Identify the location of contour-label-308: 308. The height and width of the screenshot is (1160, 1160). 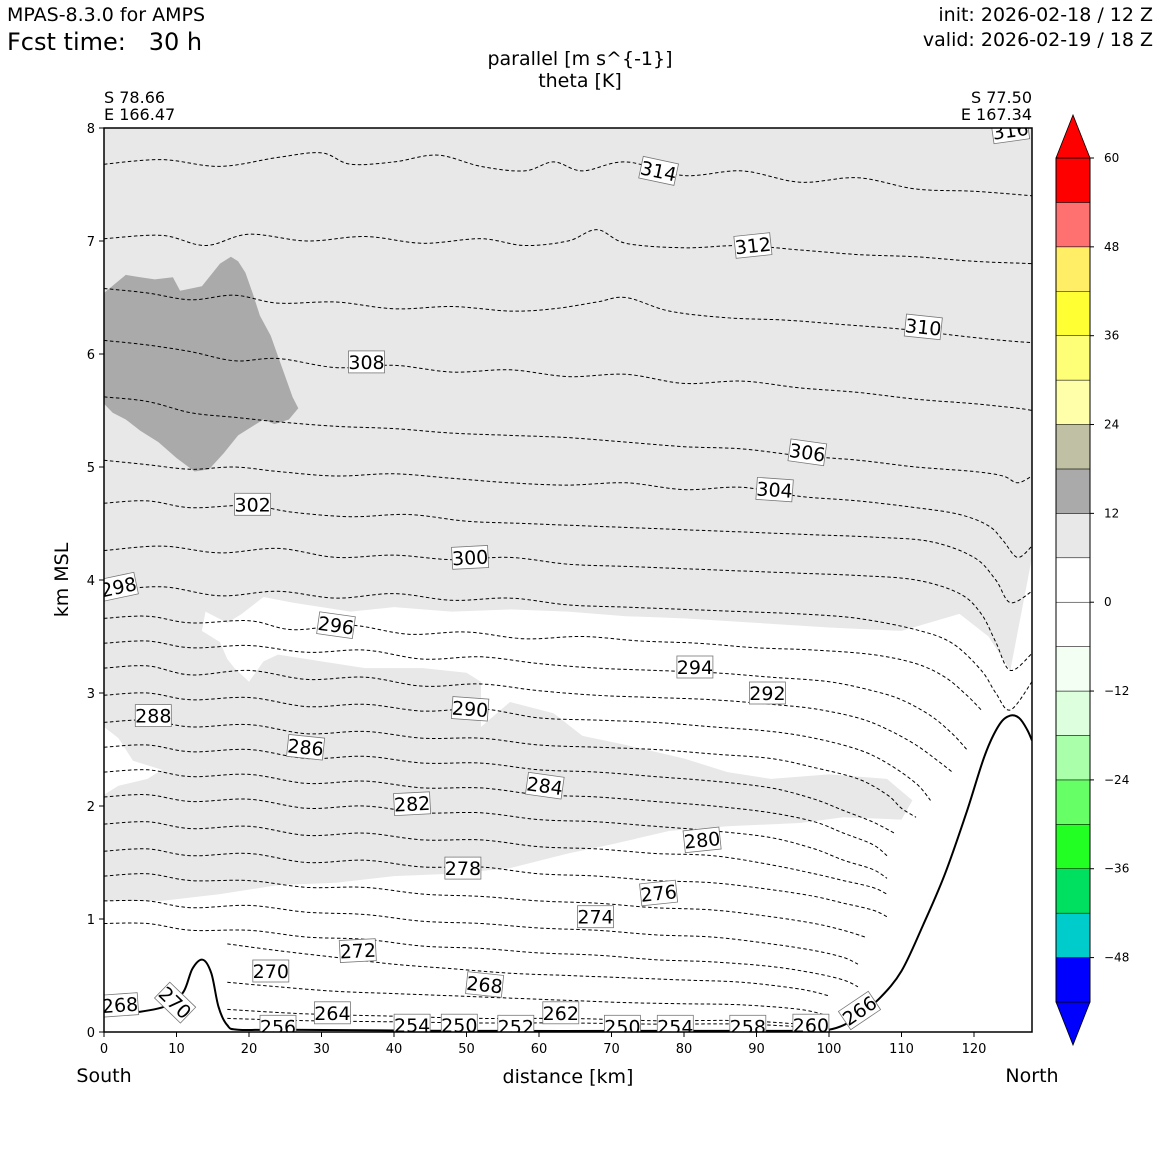
(366, 362).